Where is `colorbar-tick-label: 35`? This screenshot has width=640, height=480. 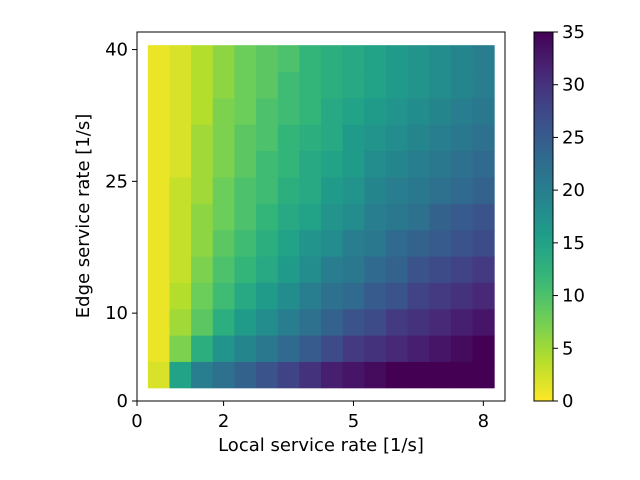
colorbar-tick-label: 35 is located at coordinates (573, 32).